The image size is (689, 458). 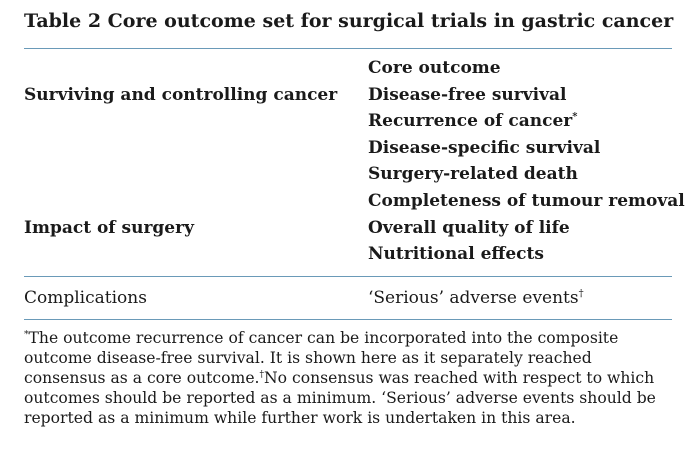 I want to click on outcome-complications: ‘Serious’ adverse events†, so click(x=476, y=298).